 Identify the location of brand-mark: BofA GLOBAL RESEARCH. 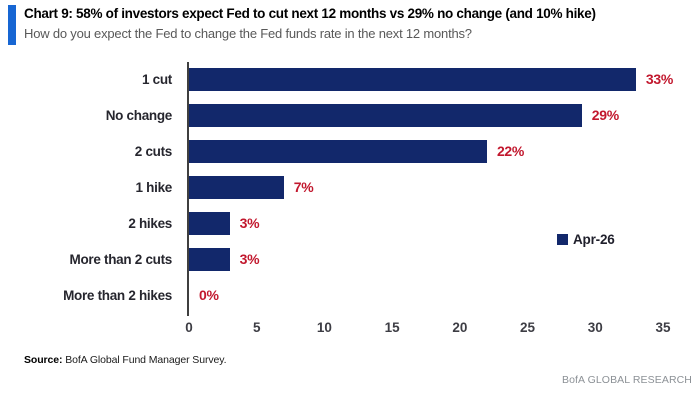
(627, 380).